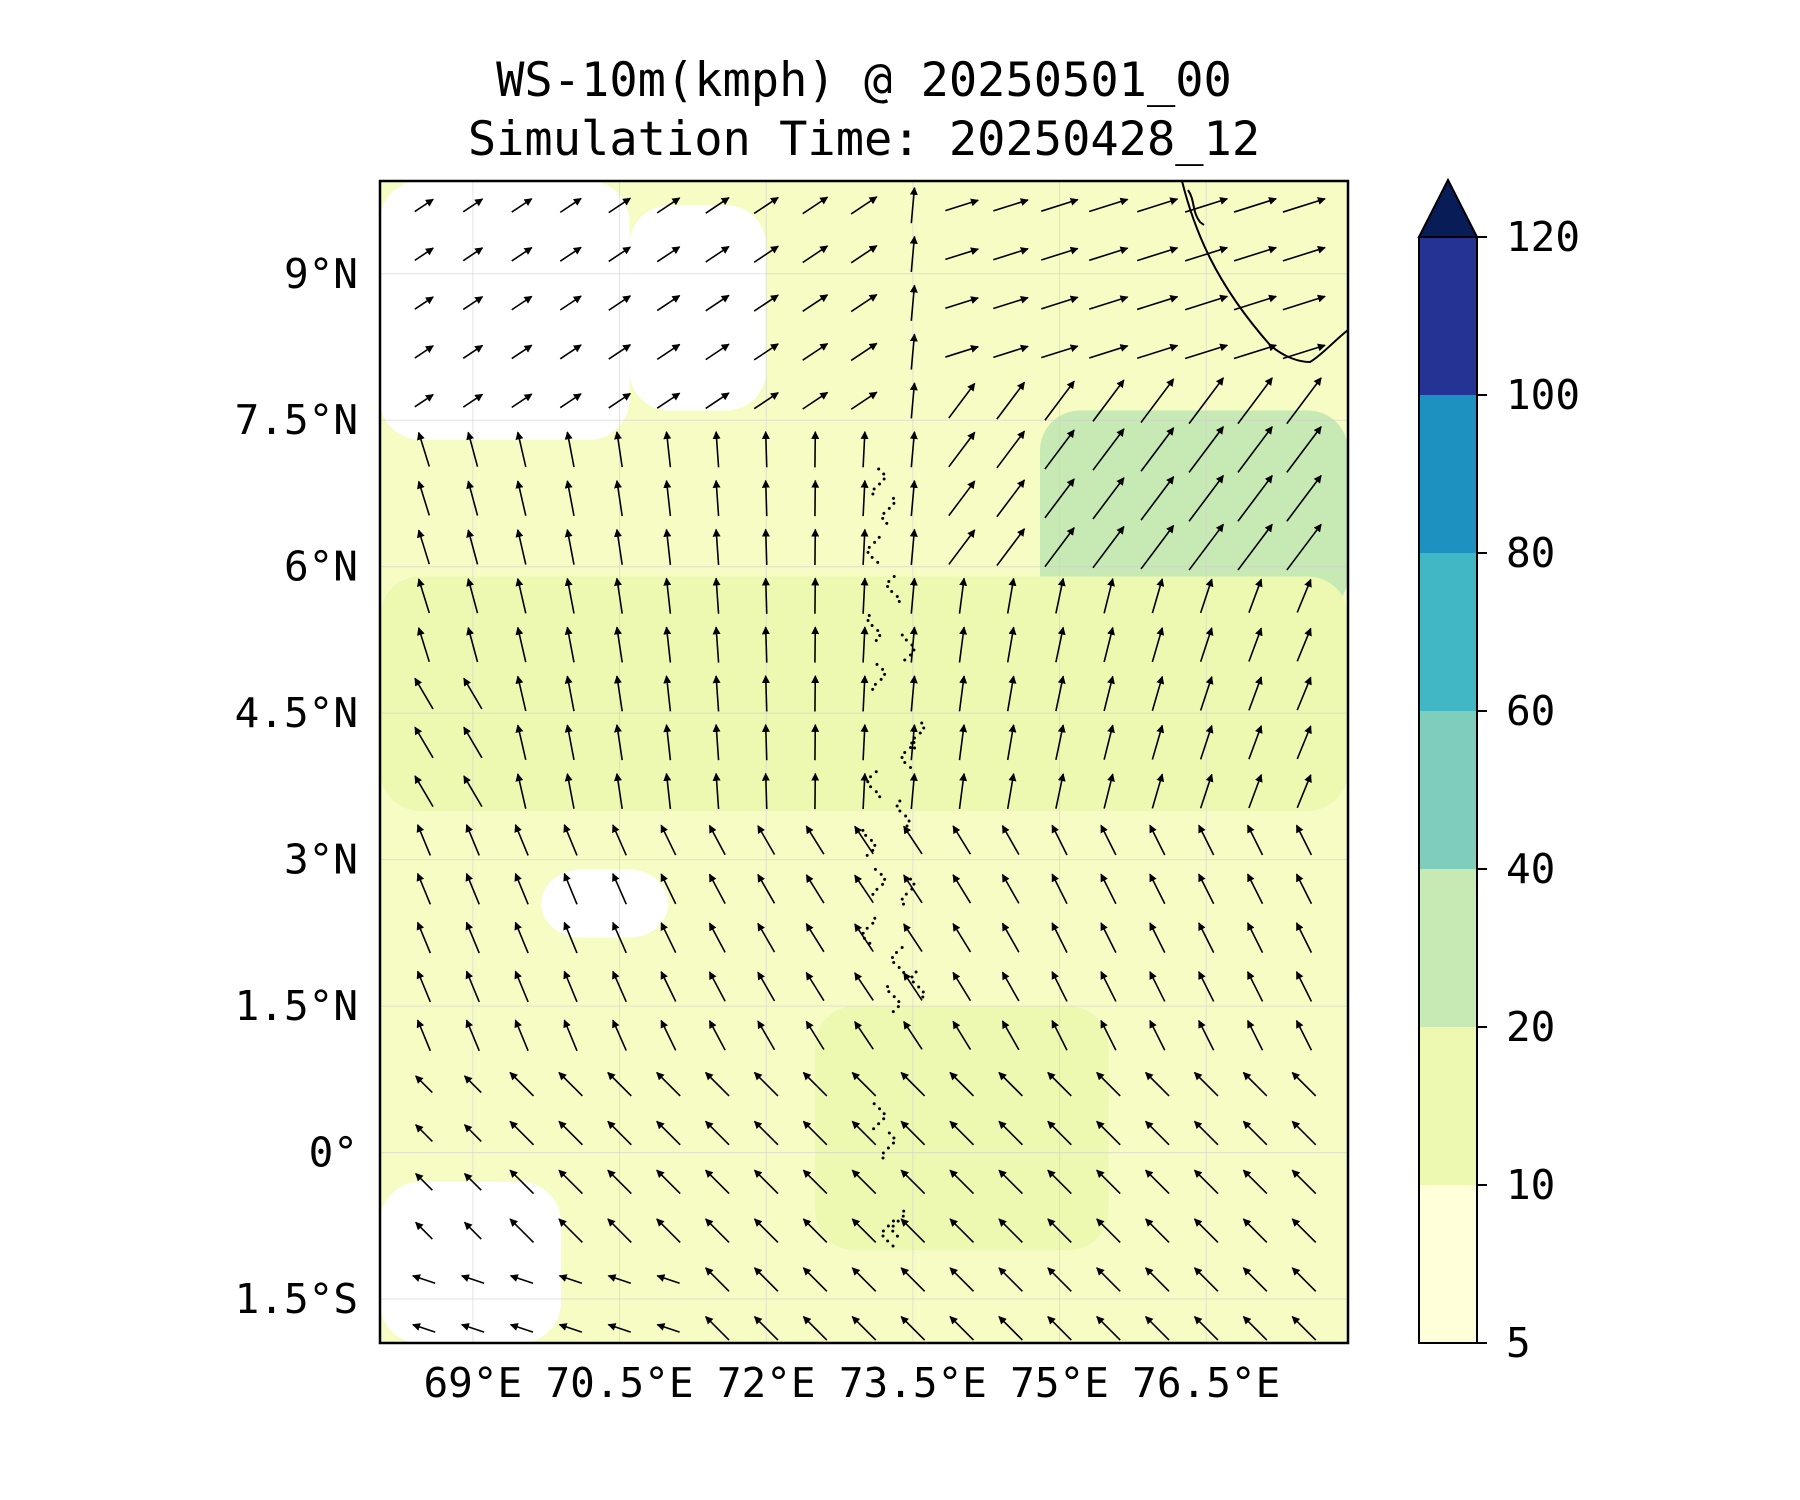  What do you see at coordinates (864, 139) in the screenshot?
I see `chart-title-line2: Simulation Time: 20250428_12` at bounding box center [864, 139].